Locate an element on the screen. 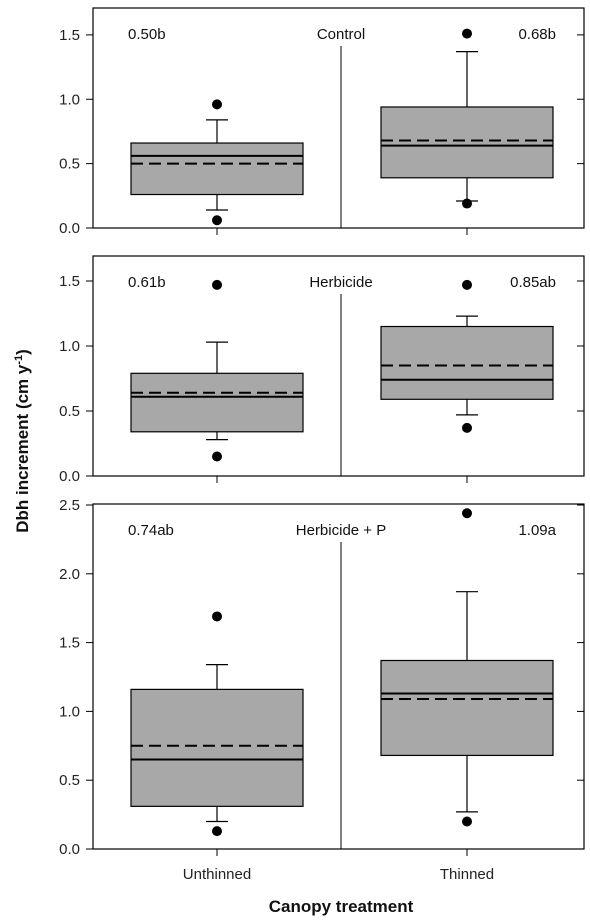  y-tick-label: 2.5 is located at coordinates (69, 505).